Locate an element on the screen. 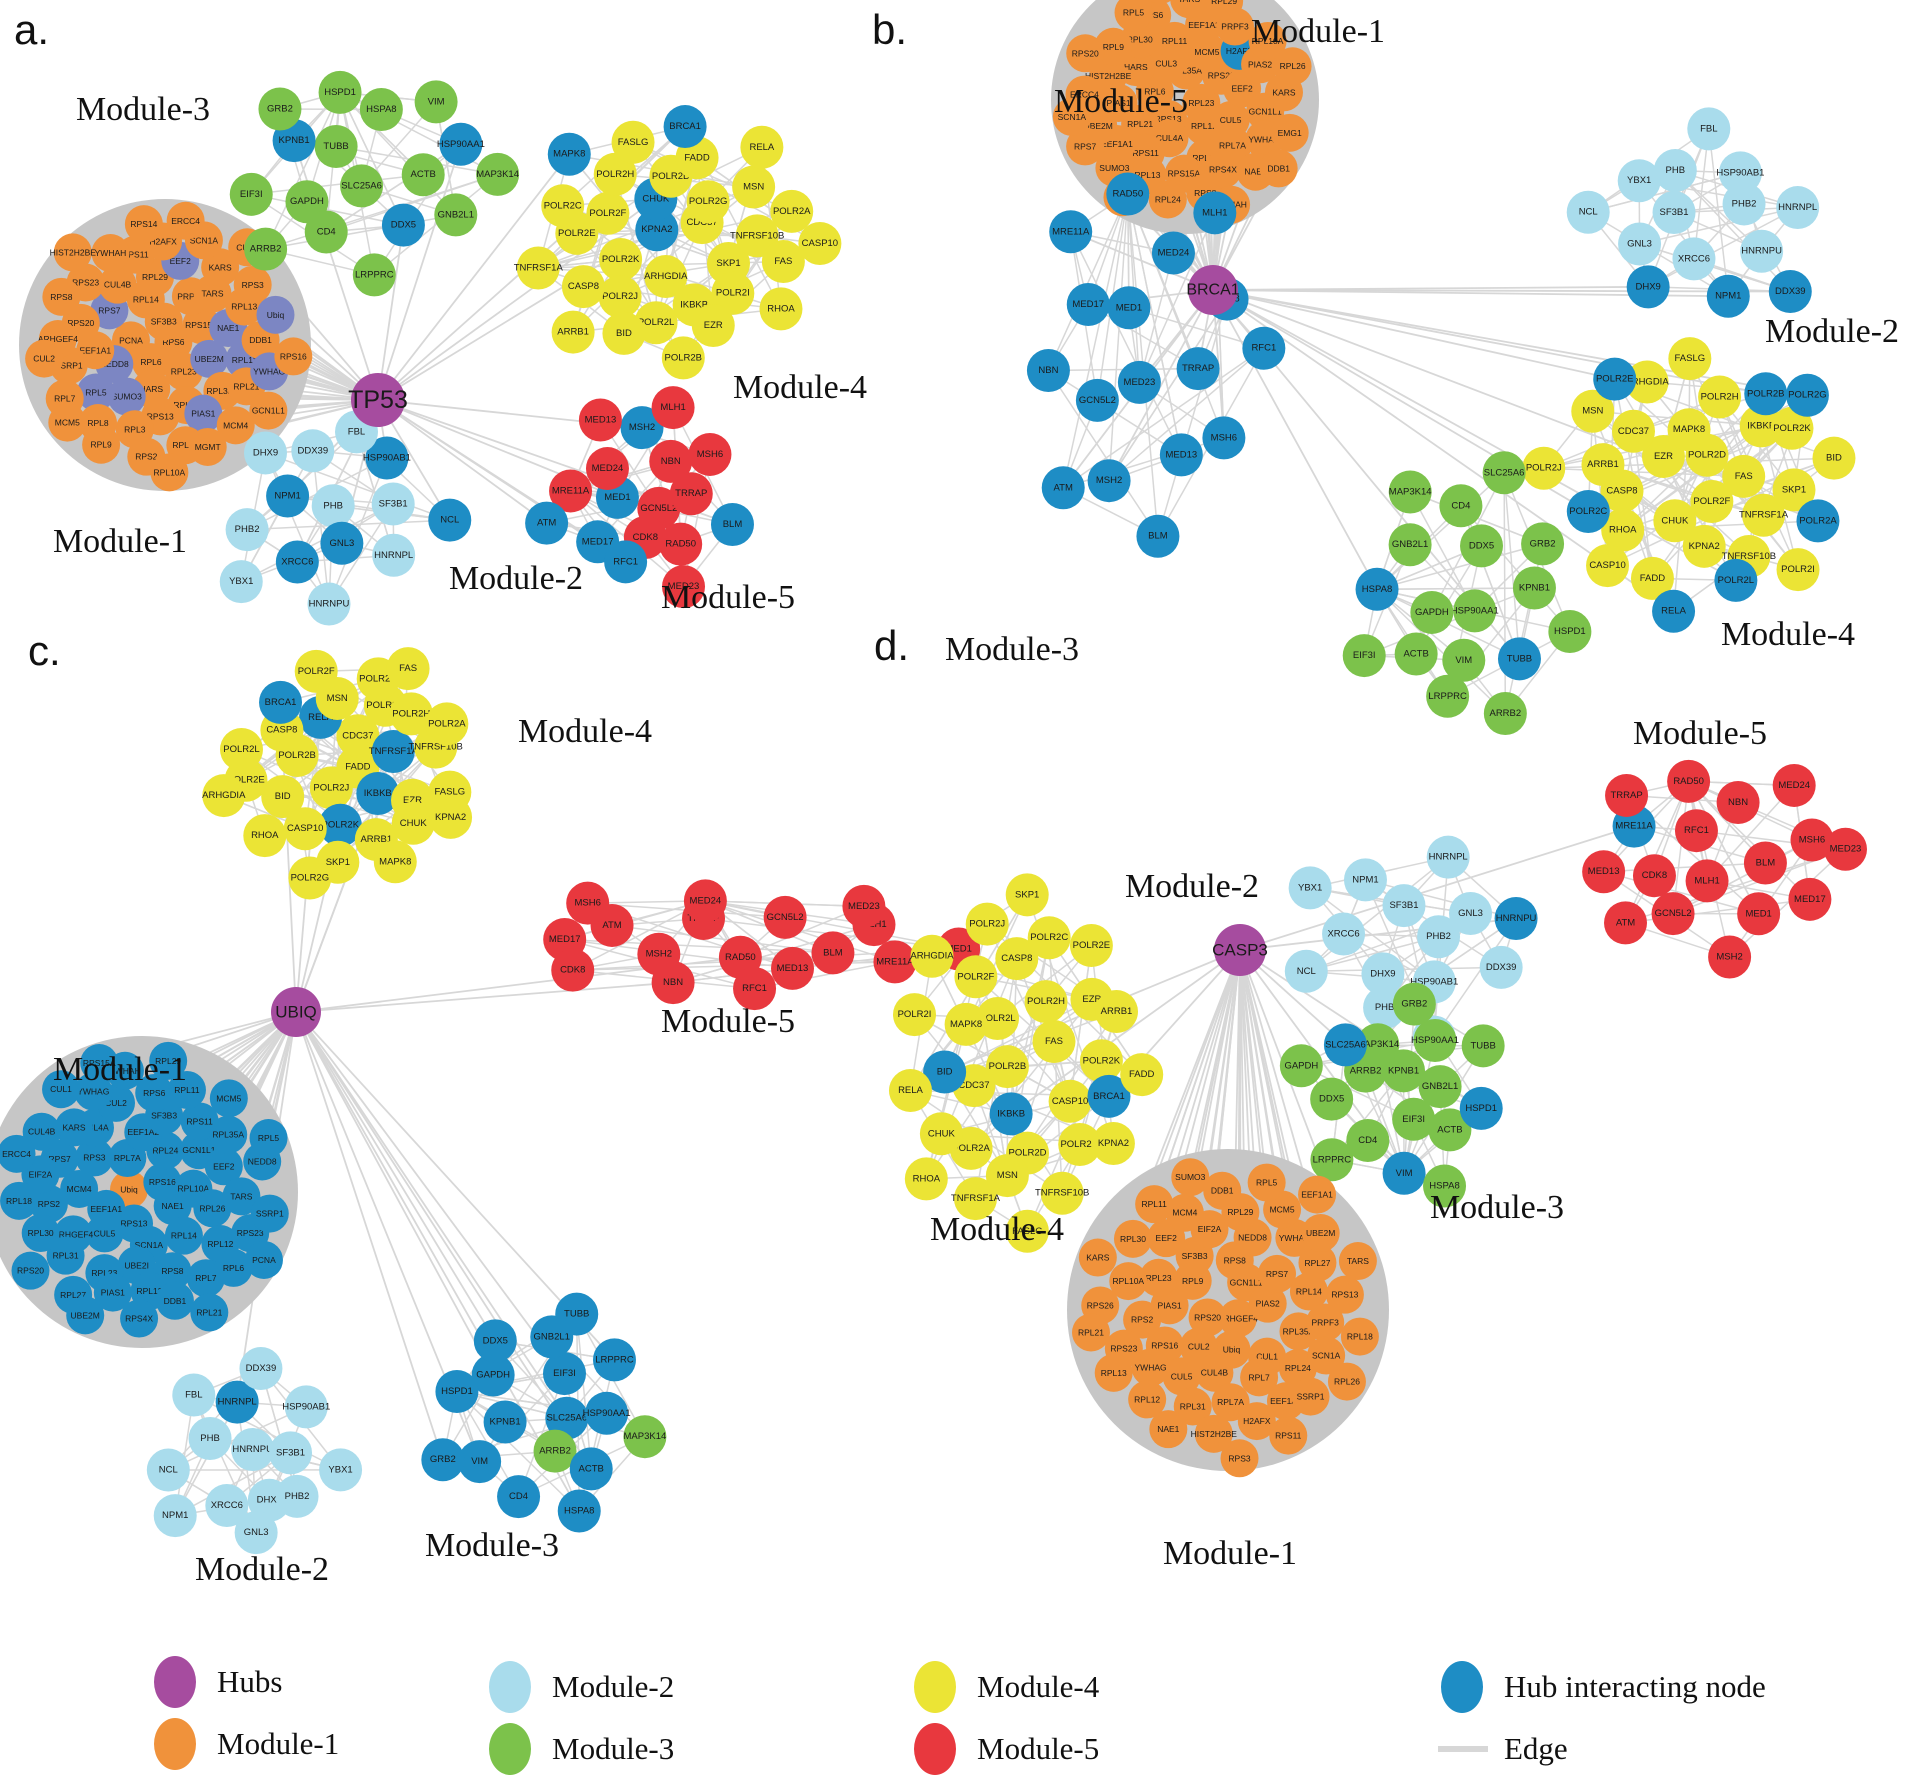  node-RPS13: RPS13 is located at coordinates (1344, 1294).